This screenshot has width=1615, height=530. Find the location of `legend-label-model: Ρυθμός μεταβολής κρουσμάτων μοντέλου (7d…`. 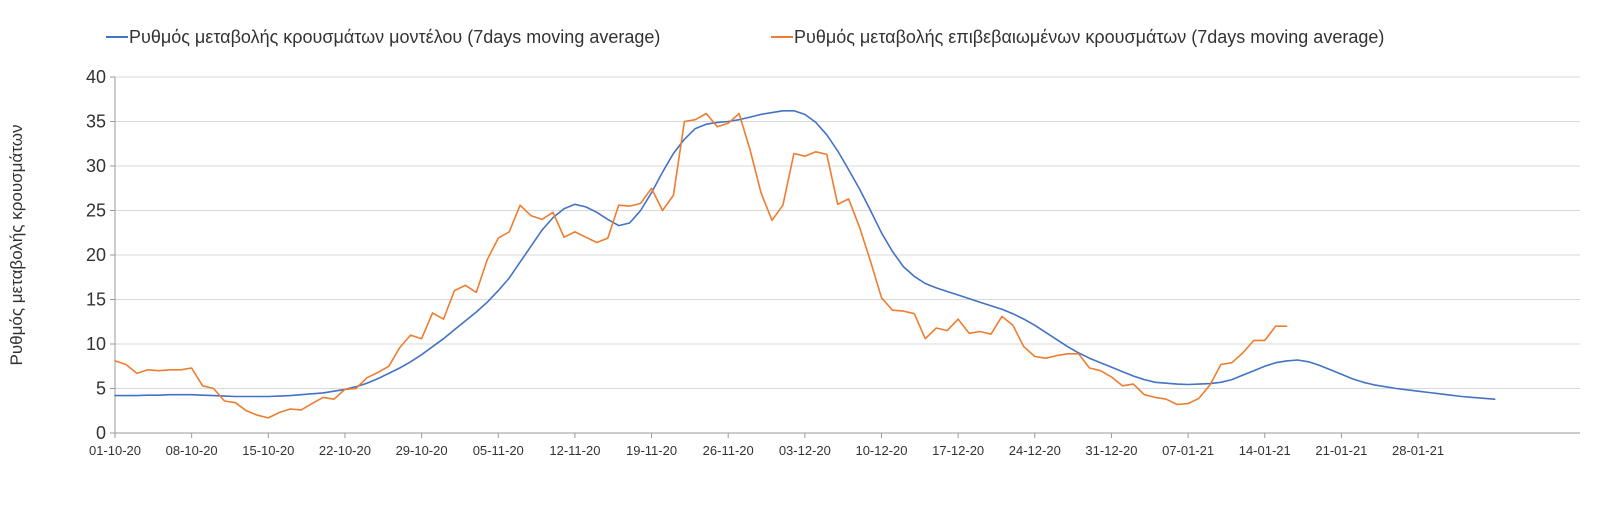

legend-label-model: Ρυθμός μεταβολής κρουσμάτων μοντέλου (7d… is located at coordinates (394, 37).